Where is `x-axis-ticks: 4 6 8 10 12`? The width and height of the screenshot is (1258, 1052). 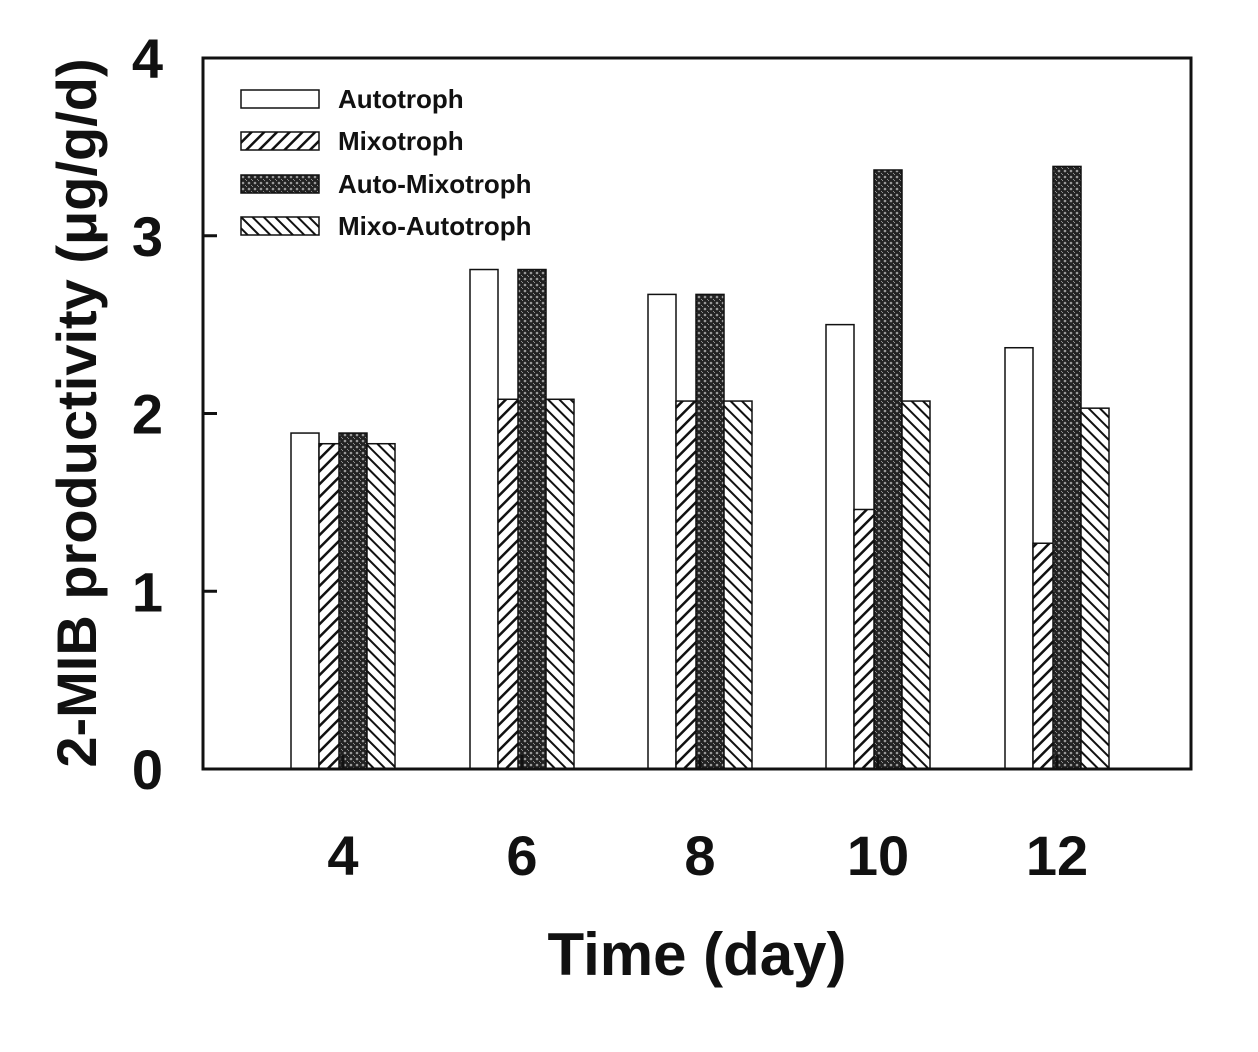 x-axis-ticks: 4 6 8 10 12 is located at coordinates (707, 821).